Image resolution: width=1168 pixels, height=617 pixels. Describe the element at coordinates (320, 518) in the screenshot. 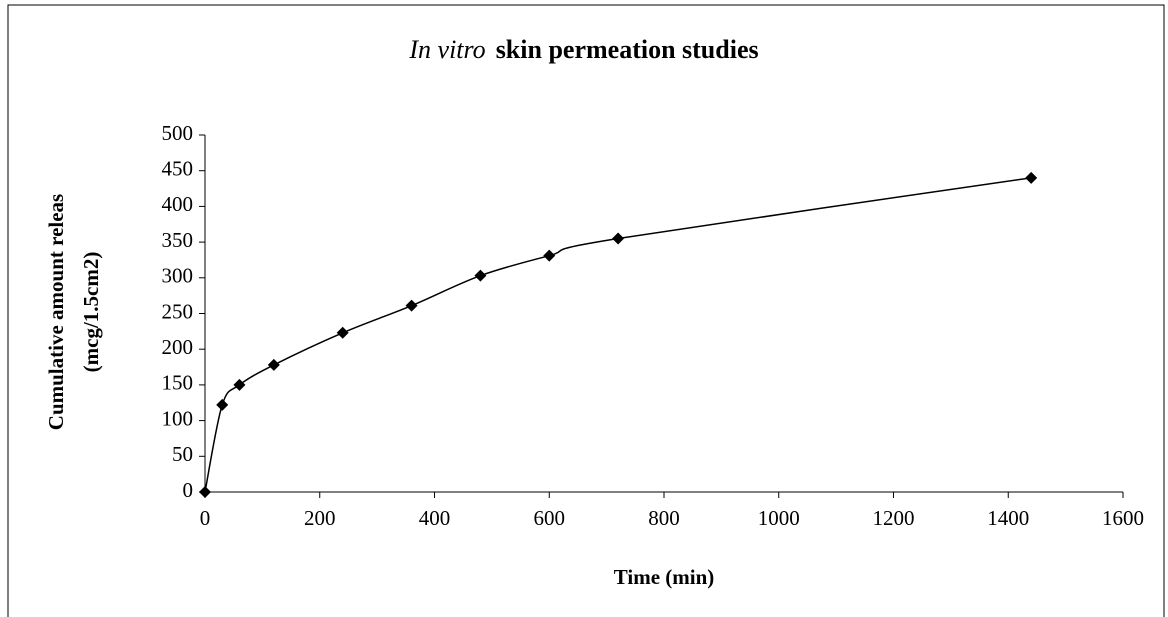

I see `x-tick-label: 200` at that location.